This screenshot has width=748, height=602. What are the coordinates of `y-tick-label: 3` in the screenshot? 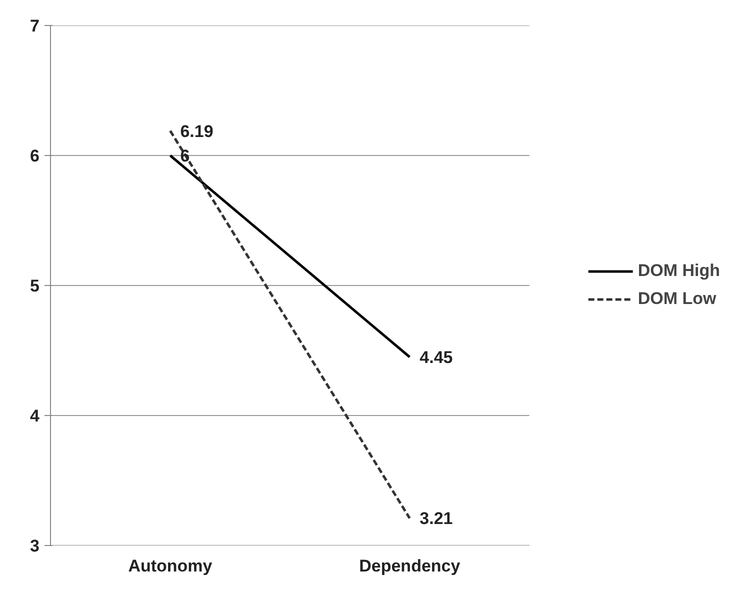 It's located at (35, 546).